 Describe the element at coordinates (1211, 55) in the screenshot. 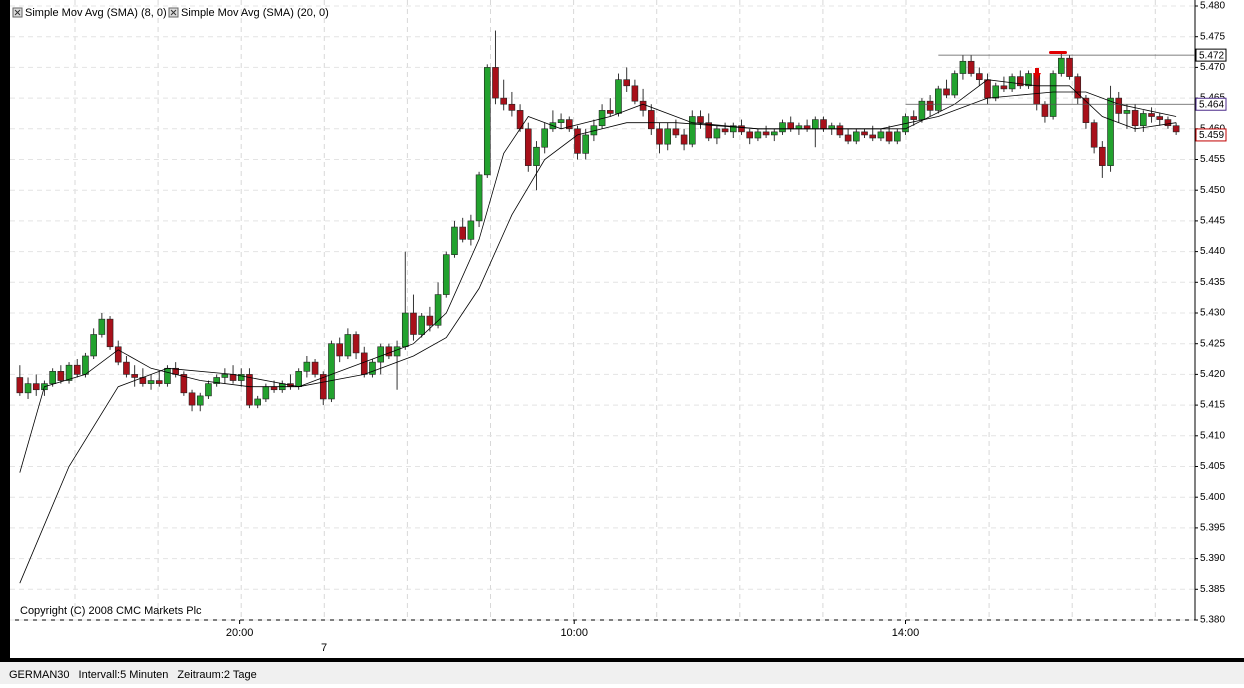

I see `level-label: 5.472` at that location.